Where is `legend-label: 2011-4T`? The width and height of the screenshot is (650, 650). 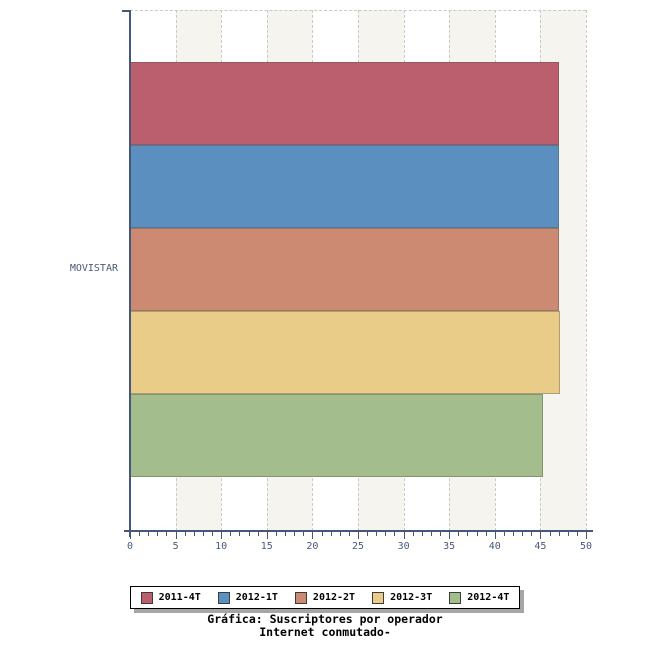 legend-label: 2011-4T is located at coordinates (179, 597).